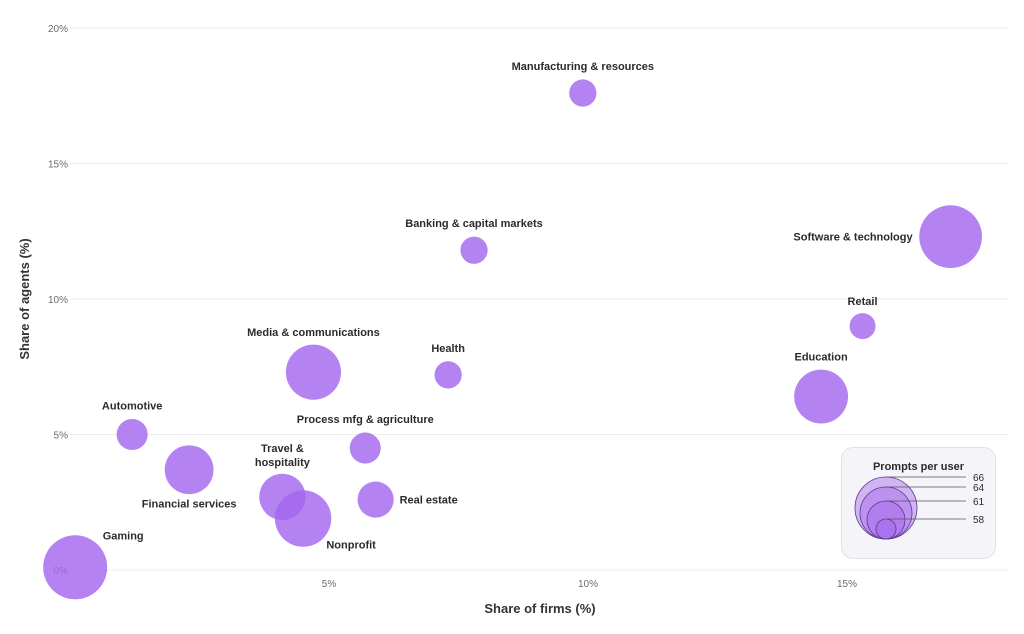 The width and height of the screenshot is (1024, 634). What do you see at coordinates (448, 375) in the screenshot?
I see `bubble-health` at bounding box center [448, 375].